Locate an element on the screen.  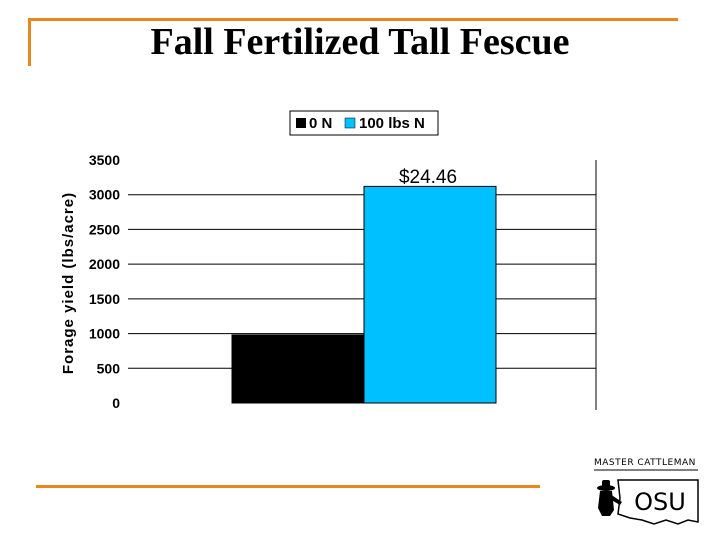
y-tick-label-0: 0 is located at coordinates (116, 403).